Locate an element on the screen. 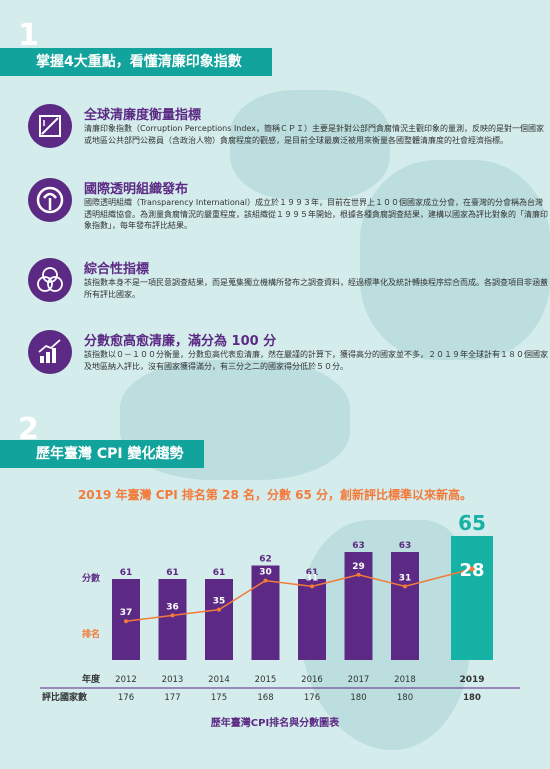 Image resolution: width=550 pixels, height=769 pixels. transparency-logo-icon is located at coordinates (50, 200).